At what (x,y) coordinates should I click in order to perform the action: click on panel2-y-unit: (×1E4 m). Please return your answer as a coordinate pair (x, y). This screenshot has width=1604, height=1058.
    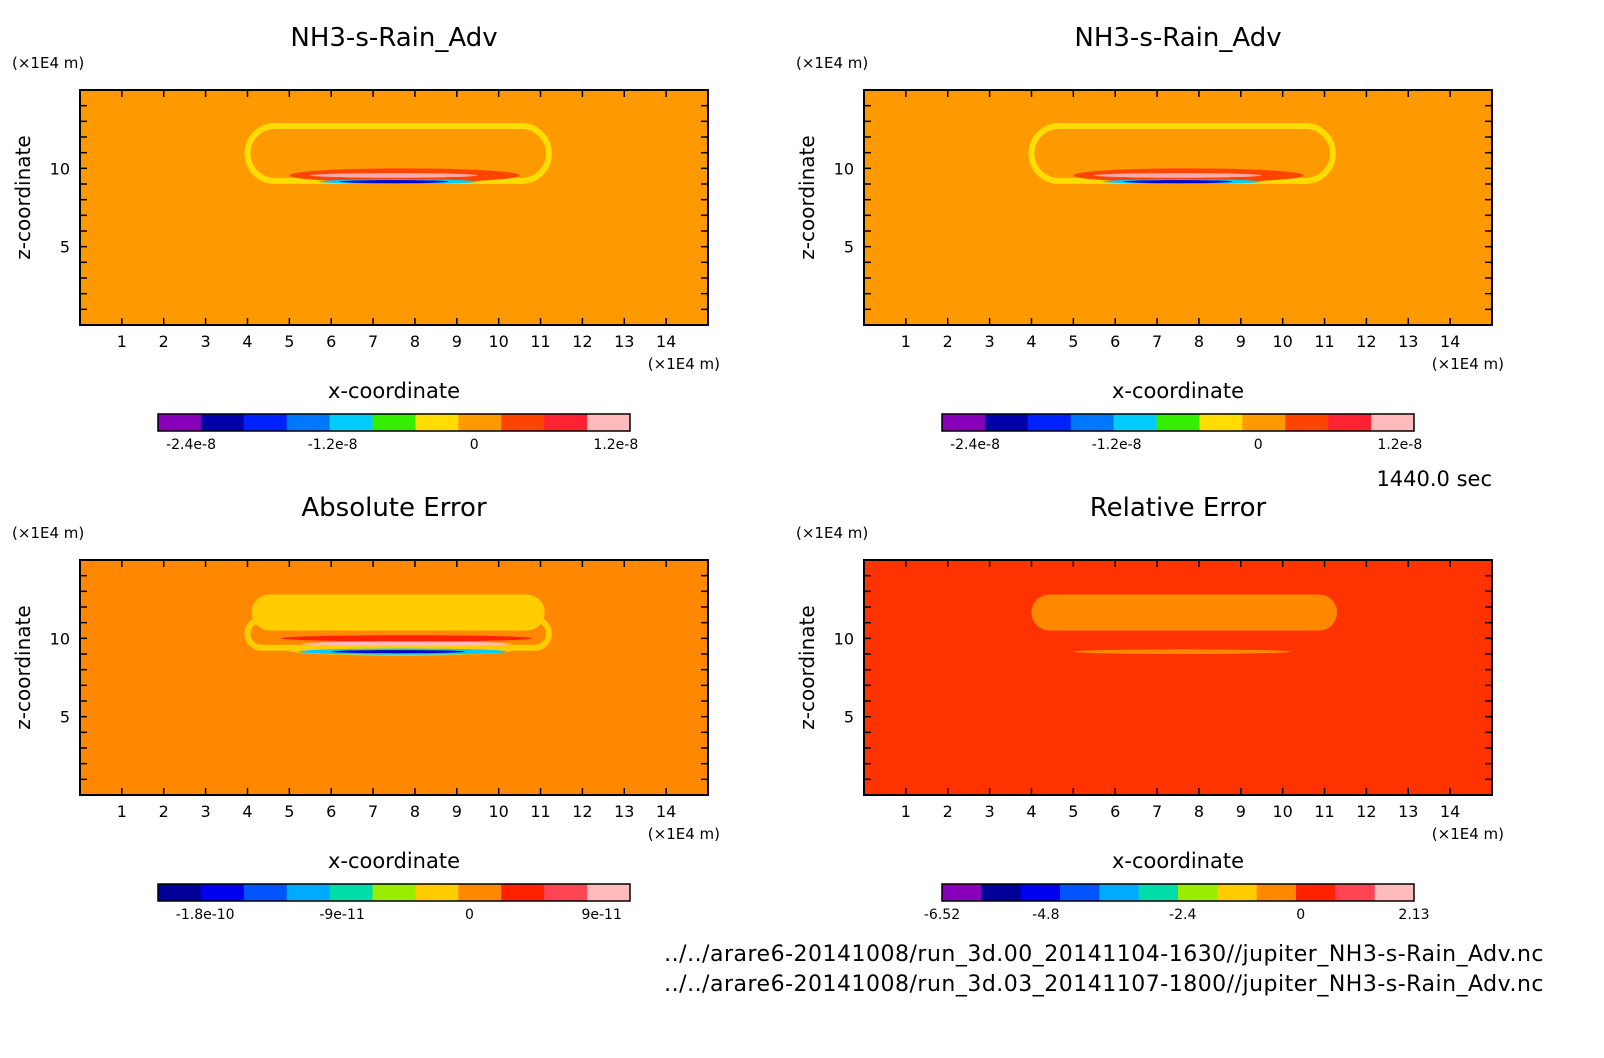
    Looking at the image, I should click on (832, 63).